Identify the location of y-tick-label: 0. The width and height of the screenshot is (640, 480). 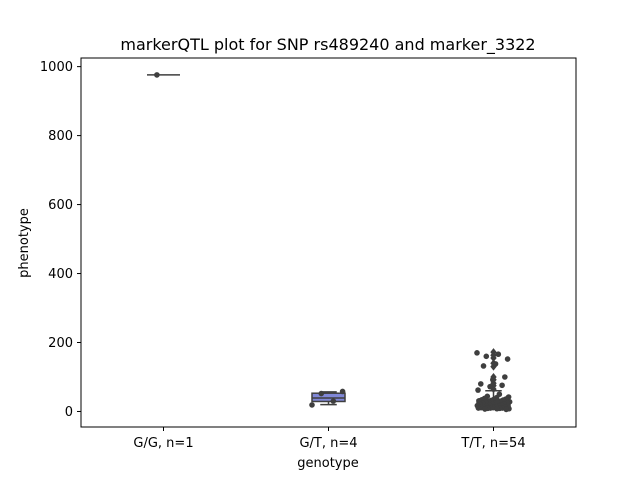
(69, 412).